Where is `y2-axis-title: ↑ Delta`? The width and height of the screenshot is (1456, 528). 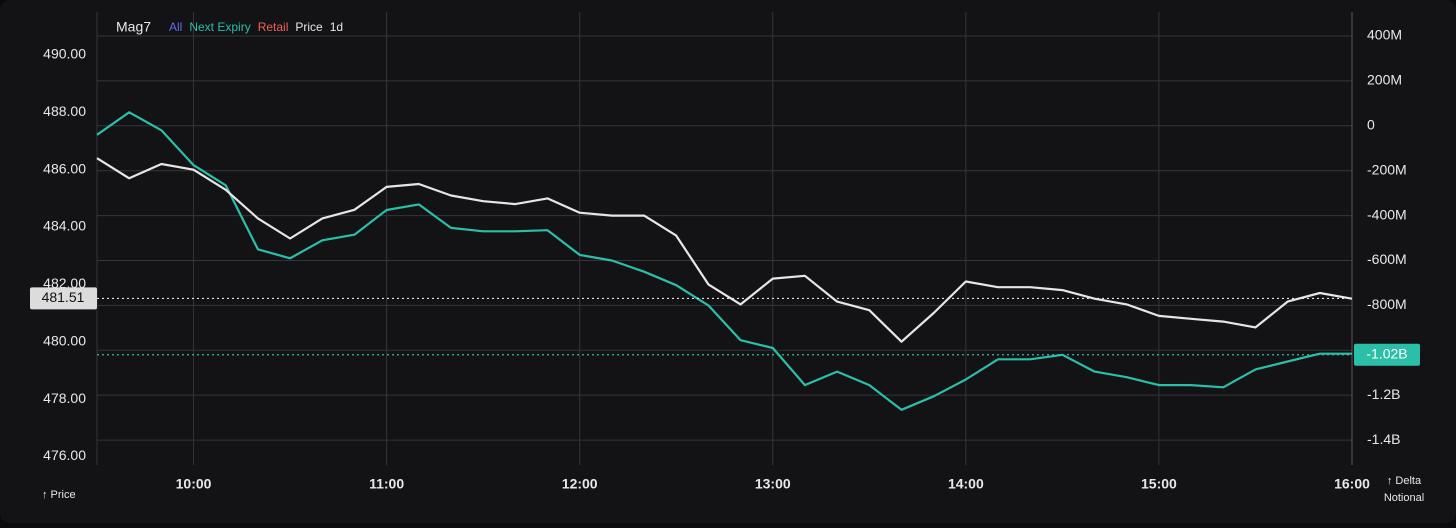
y2-axis-title: ↑ Delta is located at coordinates (1404, 481).